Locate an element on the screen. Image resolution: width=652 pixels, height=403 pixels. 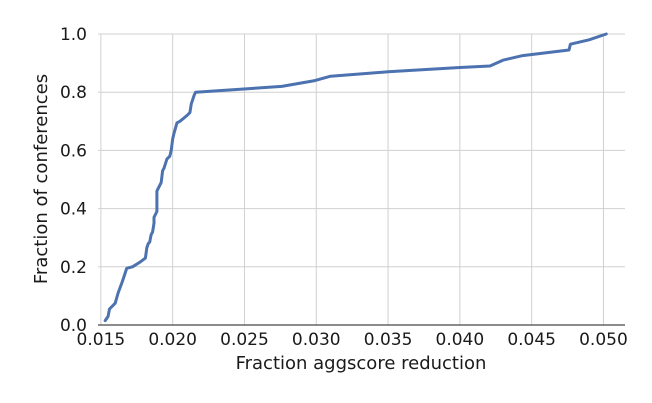
y-axis-label: Fraction of conferences is located at coordinates (41, 179).